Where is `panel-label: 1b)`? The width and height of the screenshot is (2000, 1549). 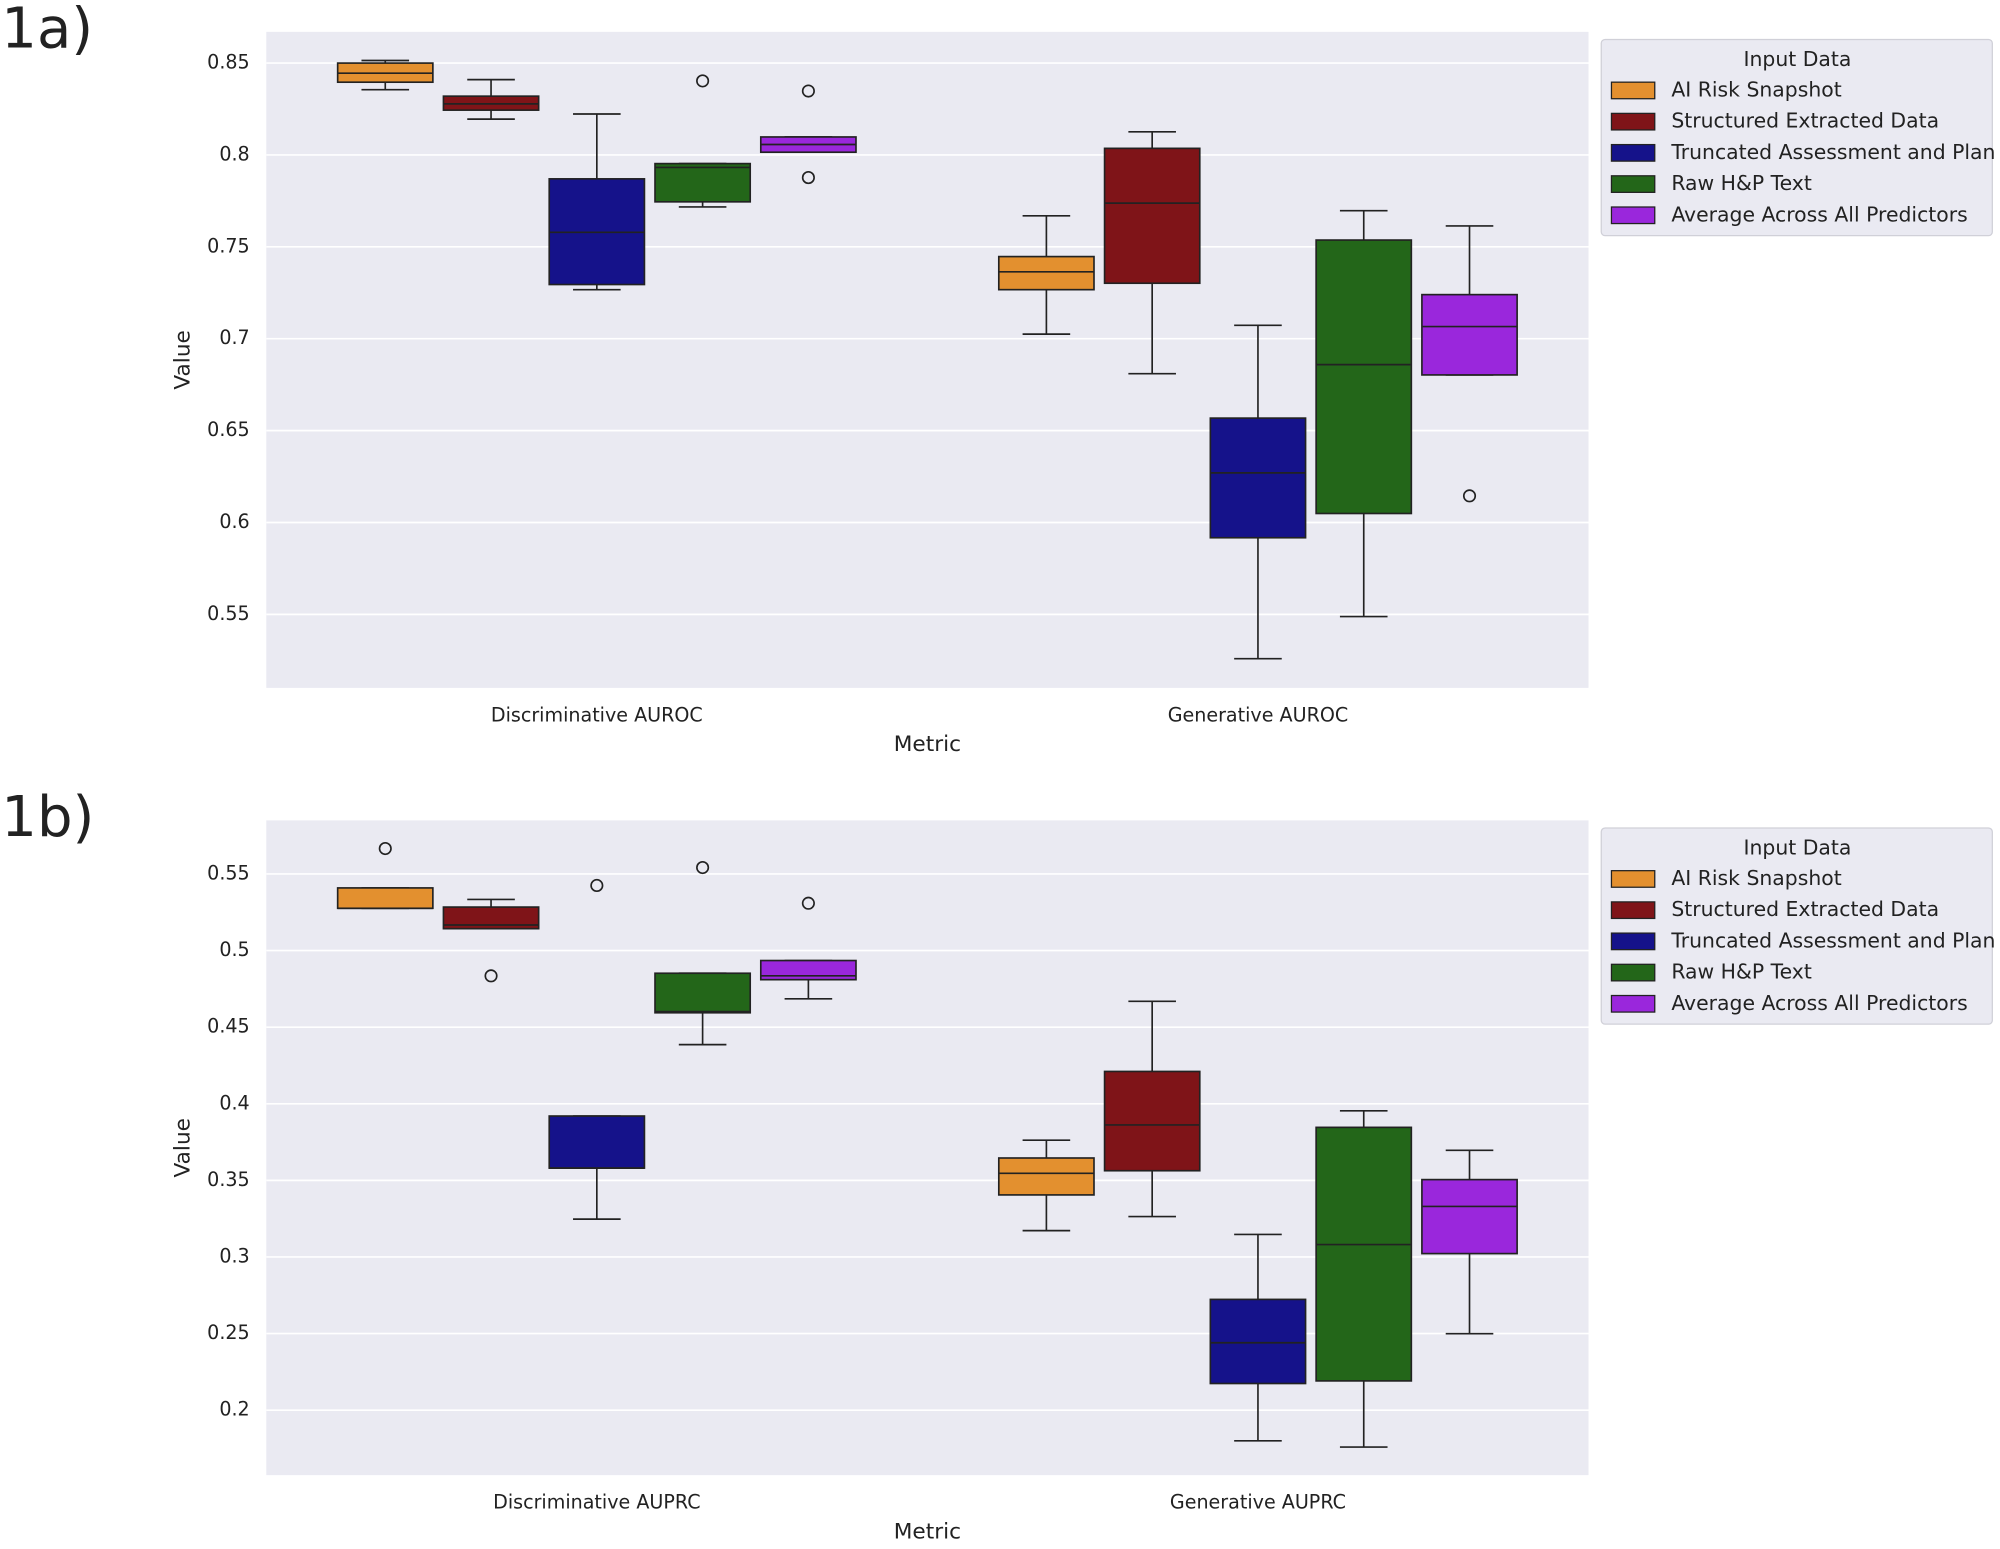
panel-label: 1b) is located at coordinates (47, 817).